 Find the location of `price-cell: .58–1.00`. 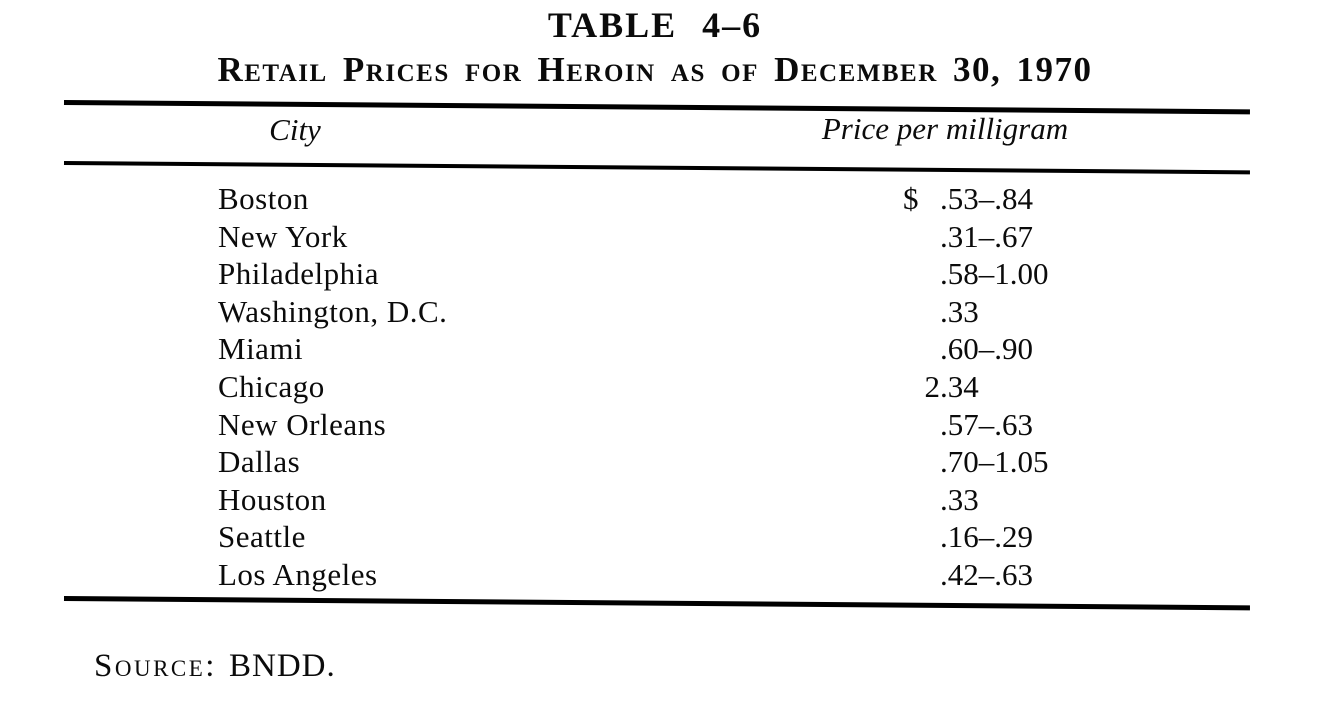

price-cell: .58–1.00 is located at coordinates (976, 274).